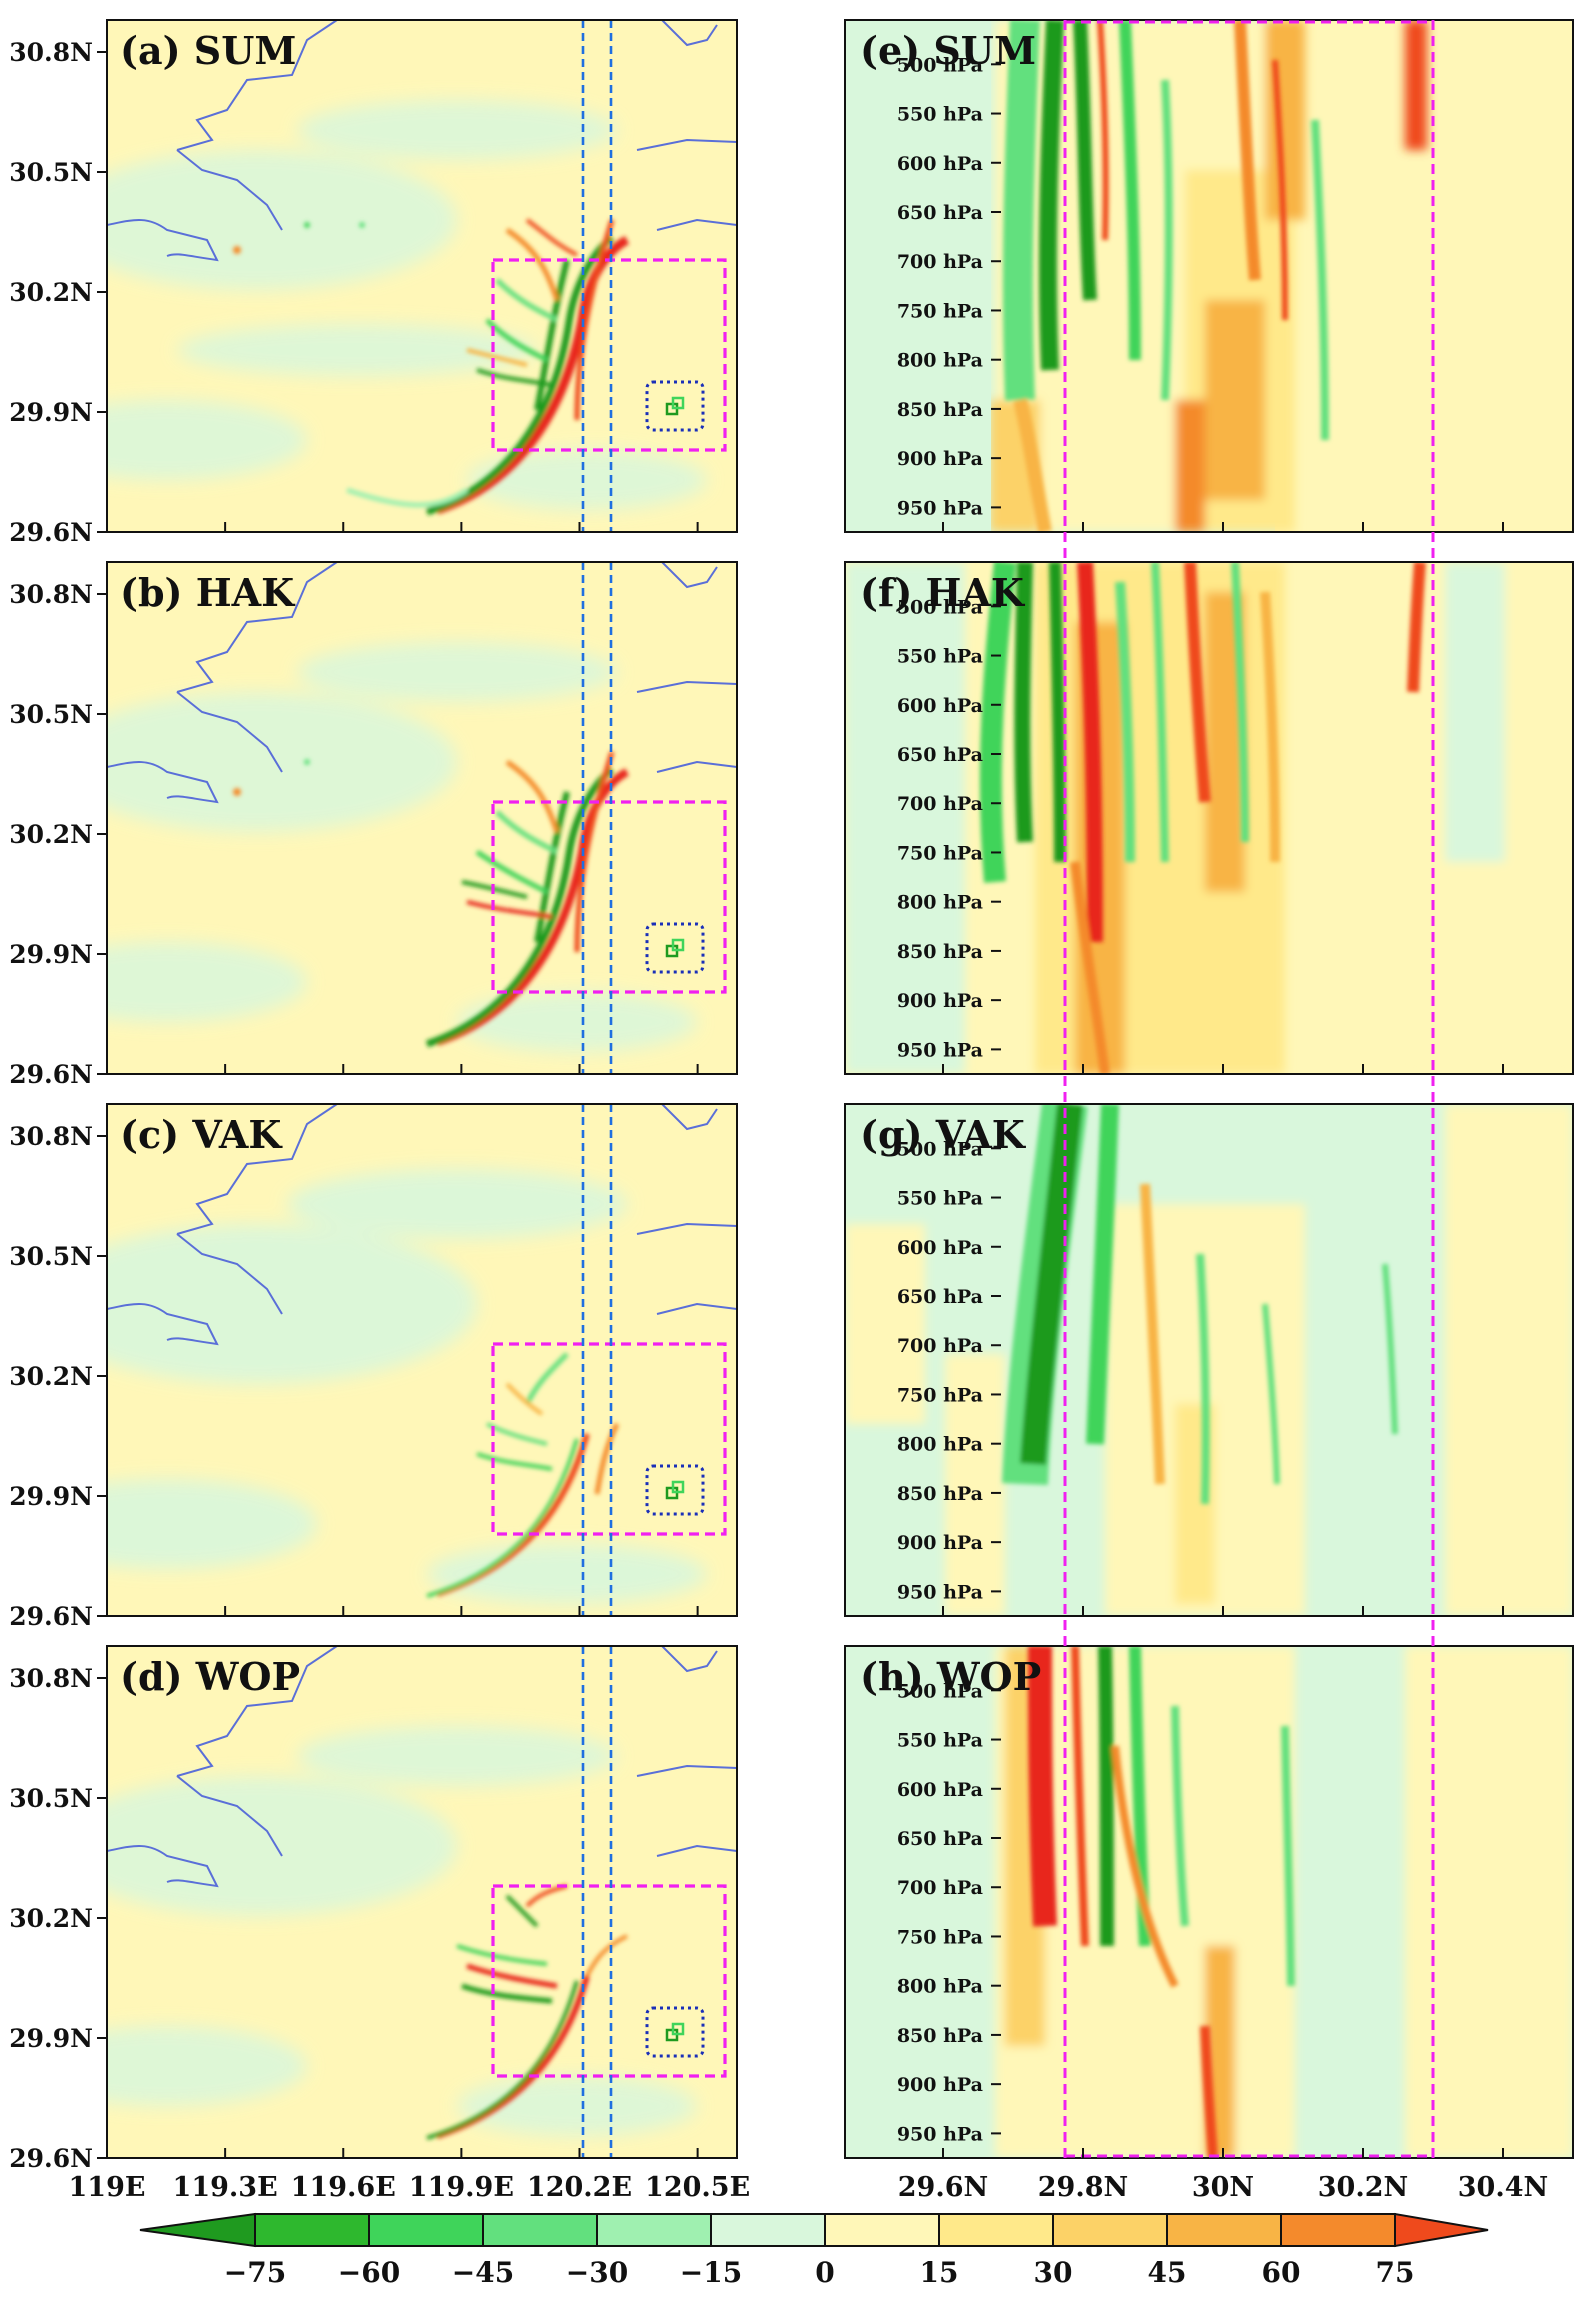  Describe the element at coordinates (1209, 1902) in the screenshot. I see `section-panel-h: (h) WOP` at that location.